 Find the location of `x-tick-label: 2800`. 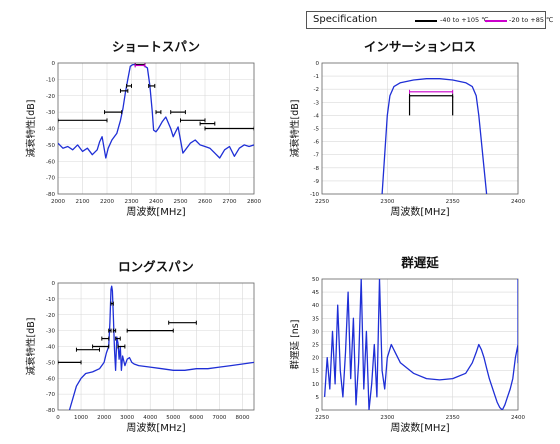

x-tick-label: 2800 is located at coordinates (254, 202).